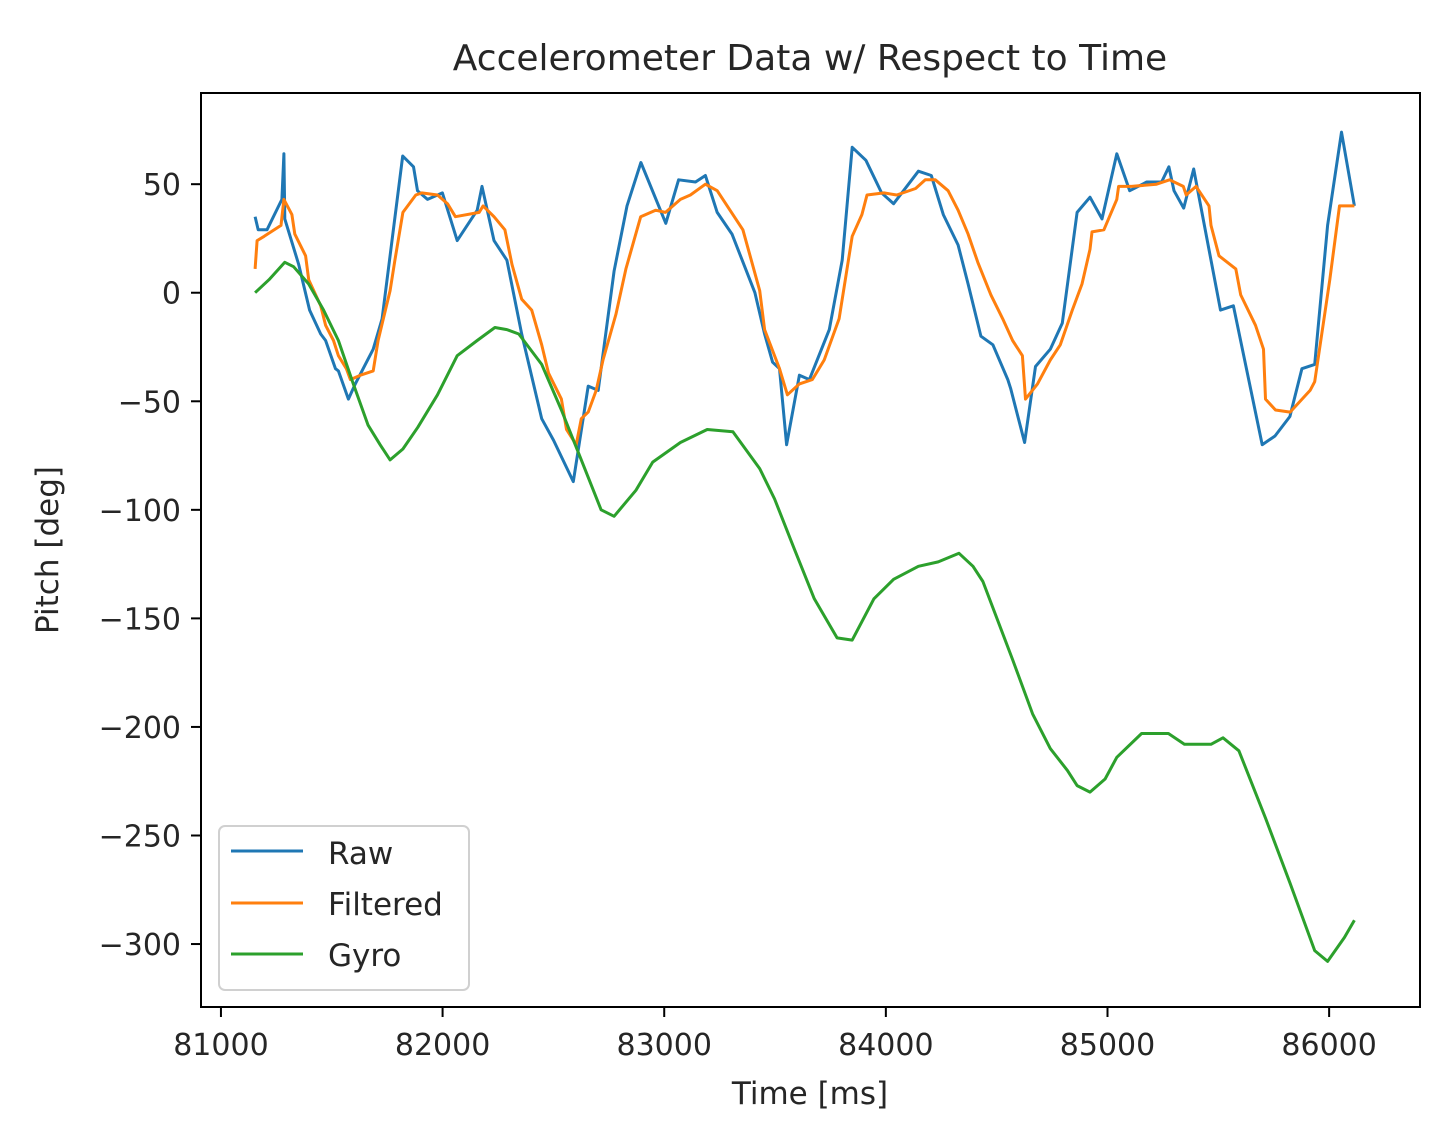 This screenshot has height=1142, width=1454. I want to click on legend: Raw Filtered Gyro, so click(344, 908).